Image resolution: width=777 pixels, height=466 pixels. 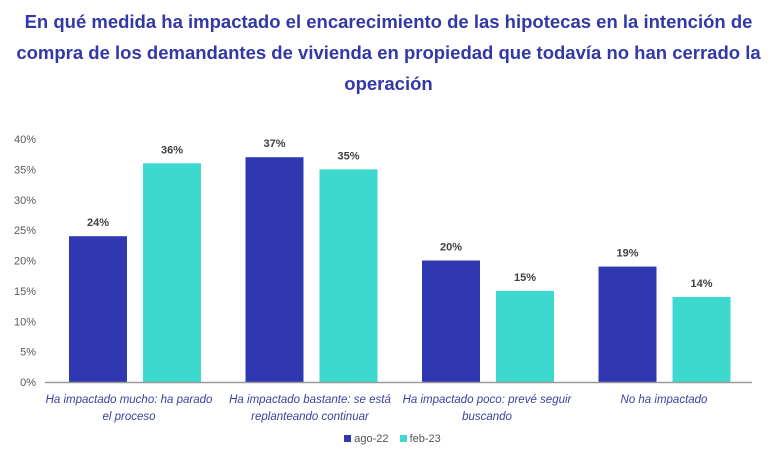 I want to click on legend-label: ago-22, so click(x=371, y=439).